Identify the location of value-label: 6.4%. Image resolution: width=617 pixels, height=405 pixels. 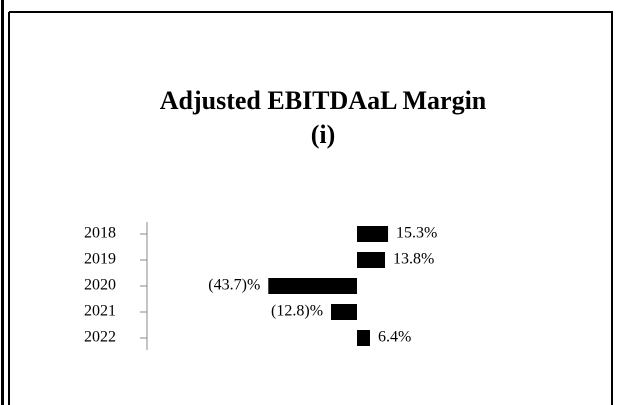
(394, 337).